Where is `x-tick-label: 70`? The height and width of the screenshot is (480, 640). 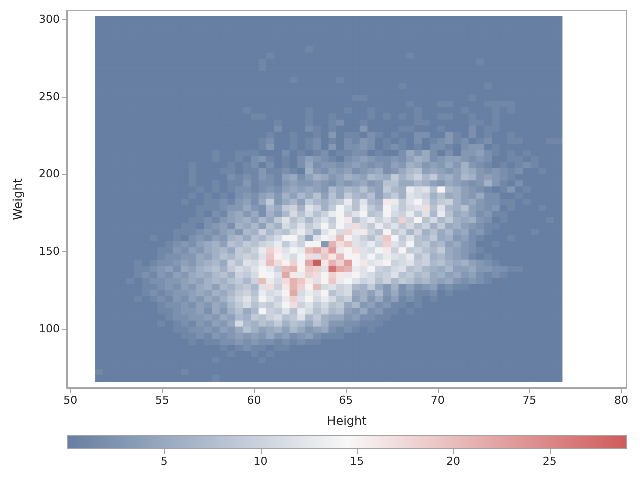
x-tick-label: 70 is located at coordinates (437, 400).